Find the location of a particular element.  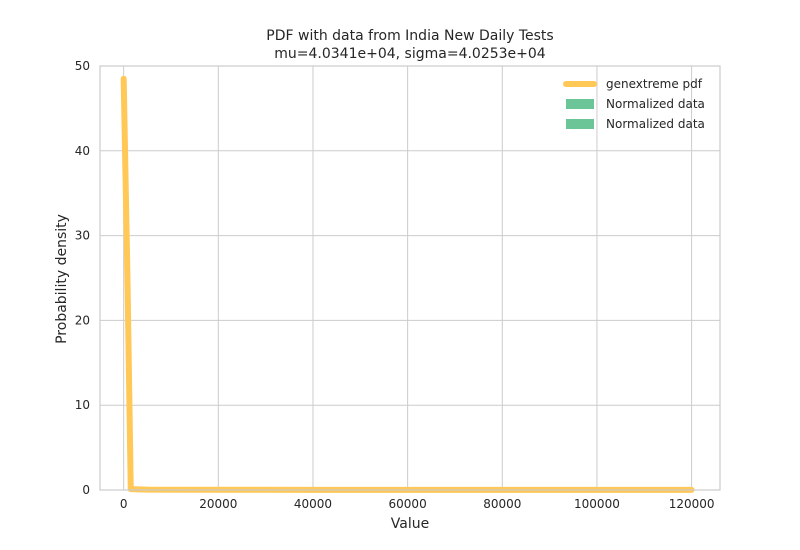

x-tick-label: 60000 is located at coordinates (408, 504).